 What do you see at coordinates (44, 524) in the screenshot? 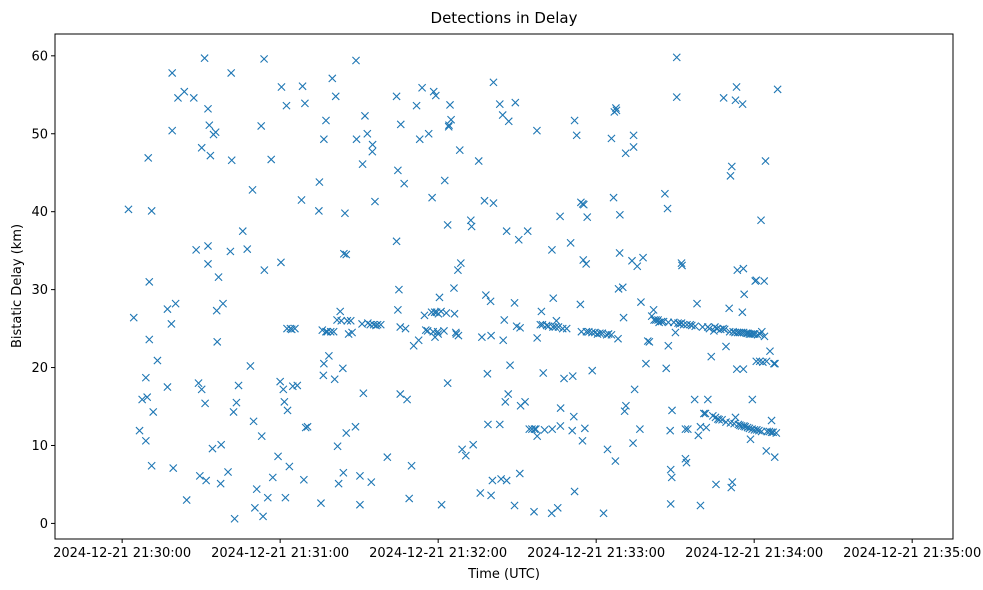
I see `y-tick-label: 0` at bounding box center [44, 524].